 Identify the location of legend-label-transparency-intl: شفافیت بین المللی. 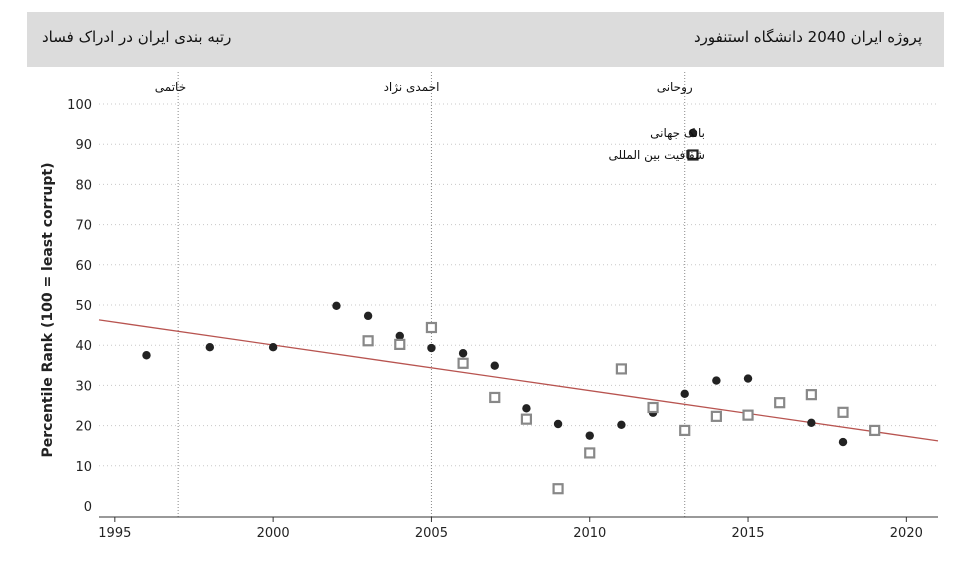
(656, 155).